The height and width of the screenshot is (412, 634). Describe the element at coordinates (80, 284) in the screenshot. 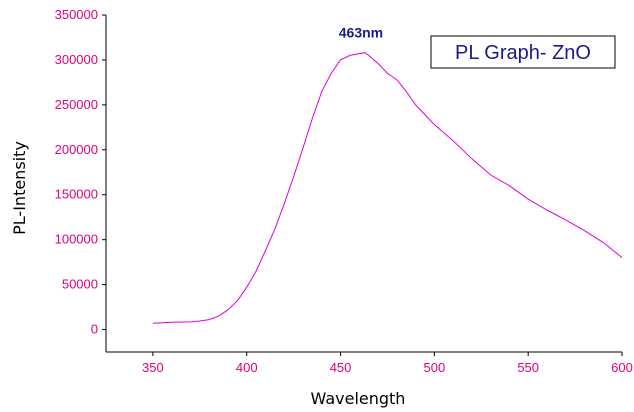

I see `y-tick-label: 50000` at that location.